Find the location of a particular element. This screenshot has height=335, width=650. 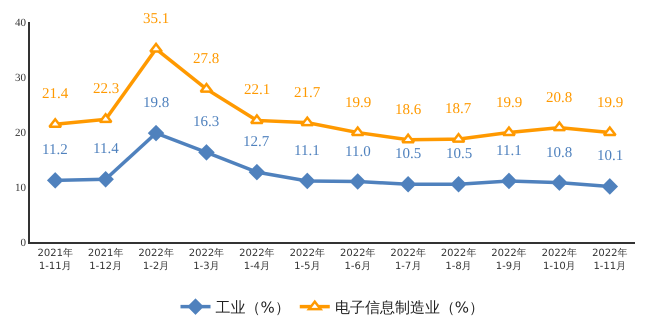

y-tick-label: 30 is located at coordinates (21, 78).